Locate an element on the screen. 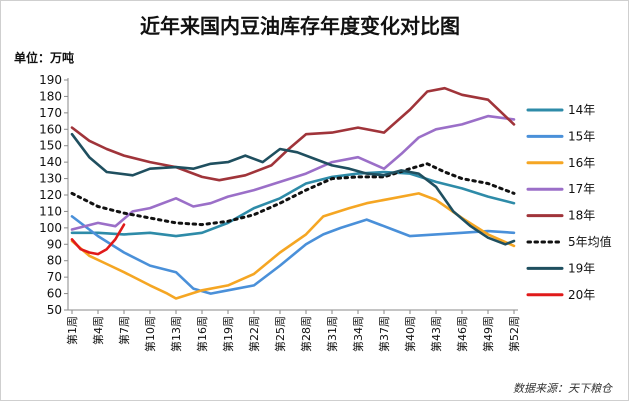 Image resolution: width=629 pixels, height=401 pixels. x-tick-label: 第43周 is located at coordinates (436, 334).